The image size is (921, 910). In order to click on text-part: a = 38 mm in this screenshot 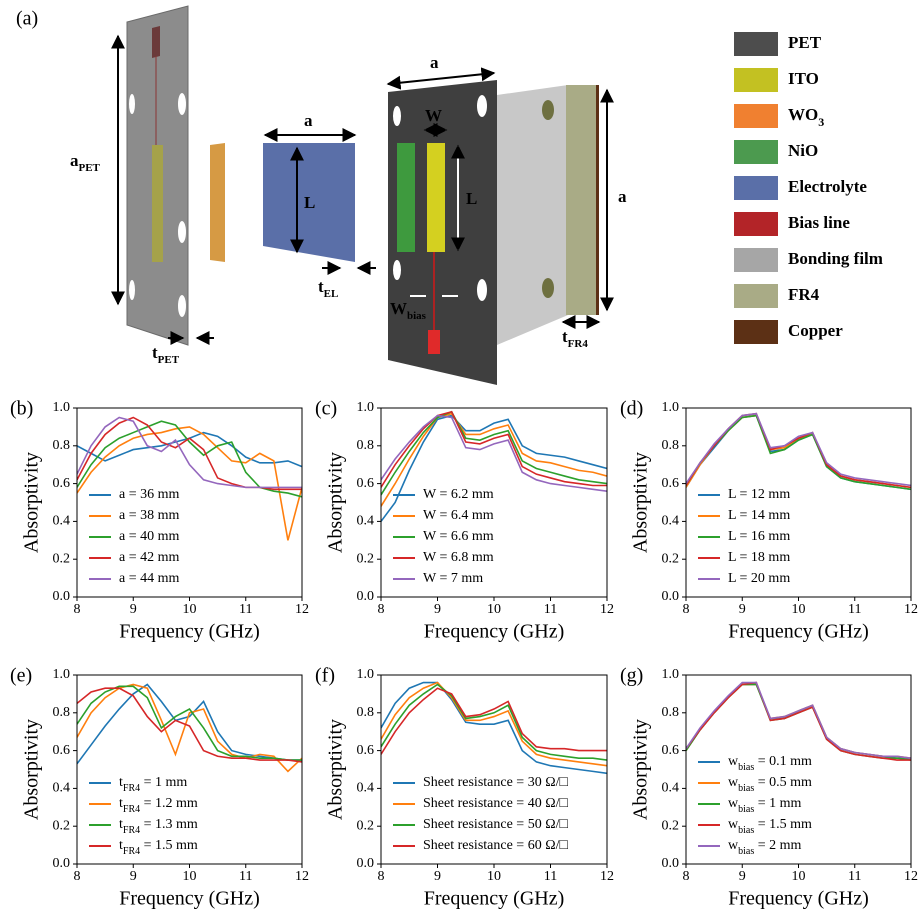, I will do `click(149, 515)`.